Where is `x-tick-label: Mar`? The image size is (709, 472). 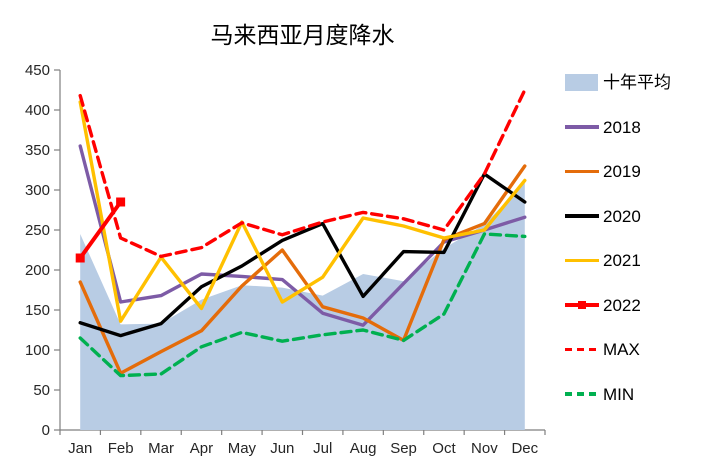
x-tick-label: Mar is located at coordinates (161, 448).